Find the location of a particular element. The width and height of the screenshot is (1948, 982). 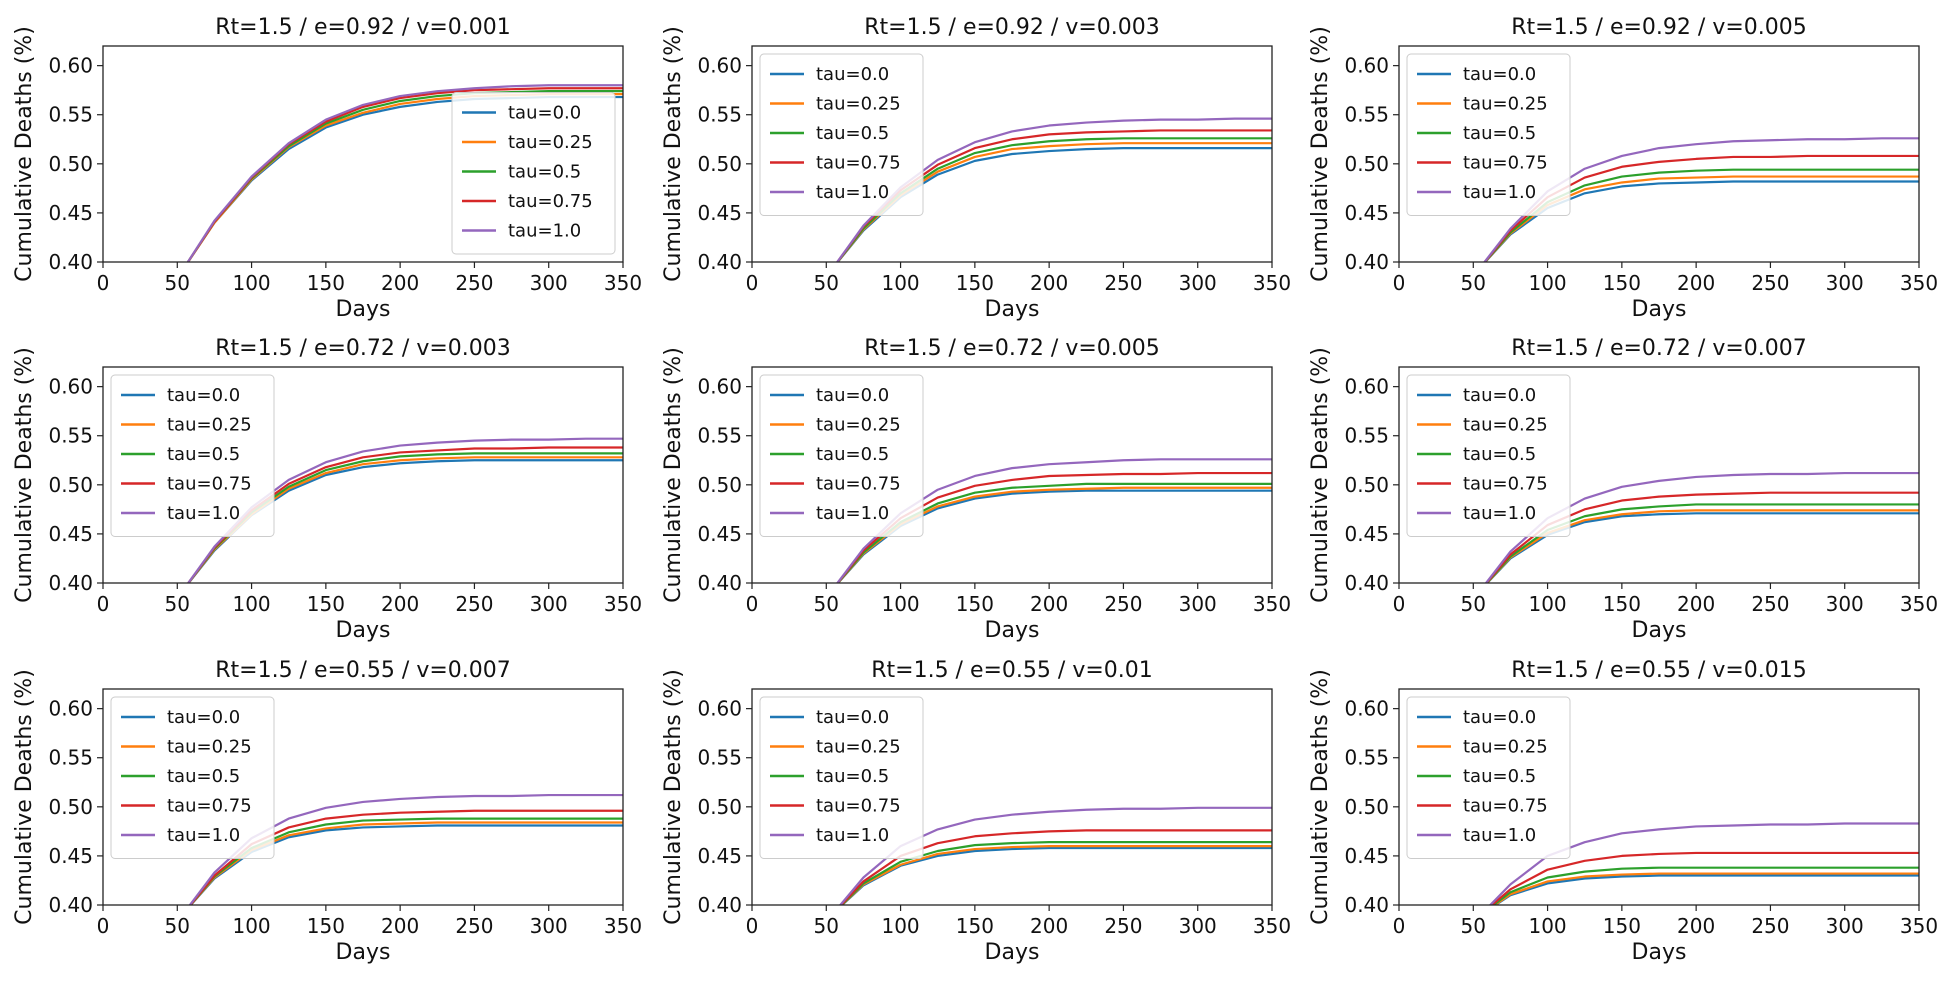

panel-title: Rt=1.5 / e=0.92 / v=0.001 is located at coordinates (363, 27).